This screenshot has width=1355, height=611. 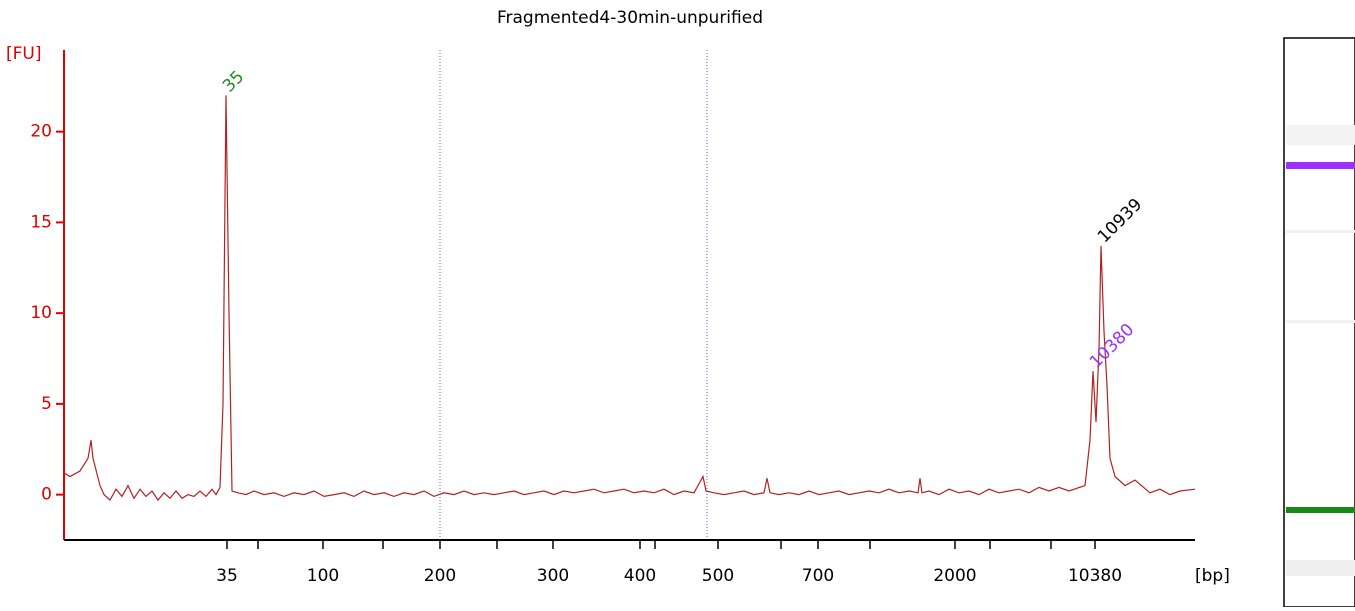 What do you see at coordinates (46, 404) in the screenshot?
I see `y-tick-label: 5` at bounding box center [46, 404].